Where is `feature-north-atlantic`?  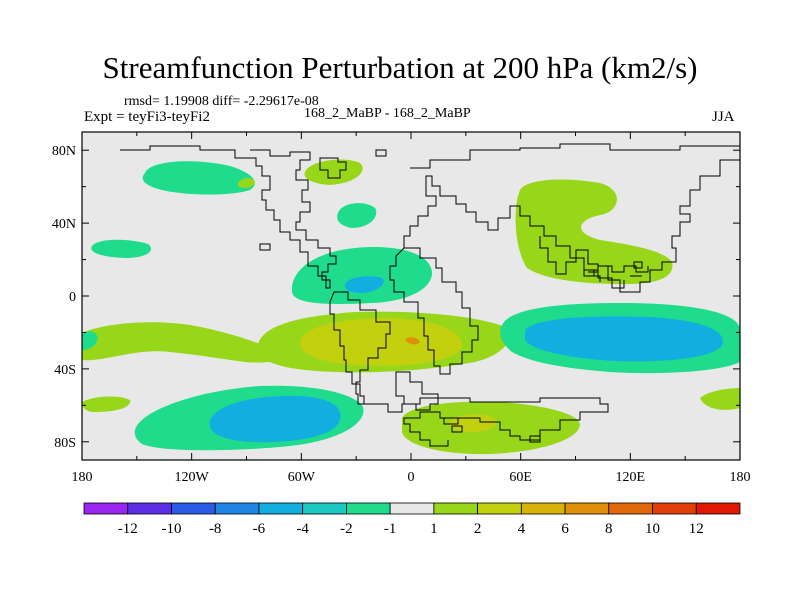
feature-north-atlantic is located at coordinates (357, 215).